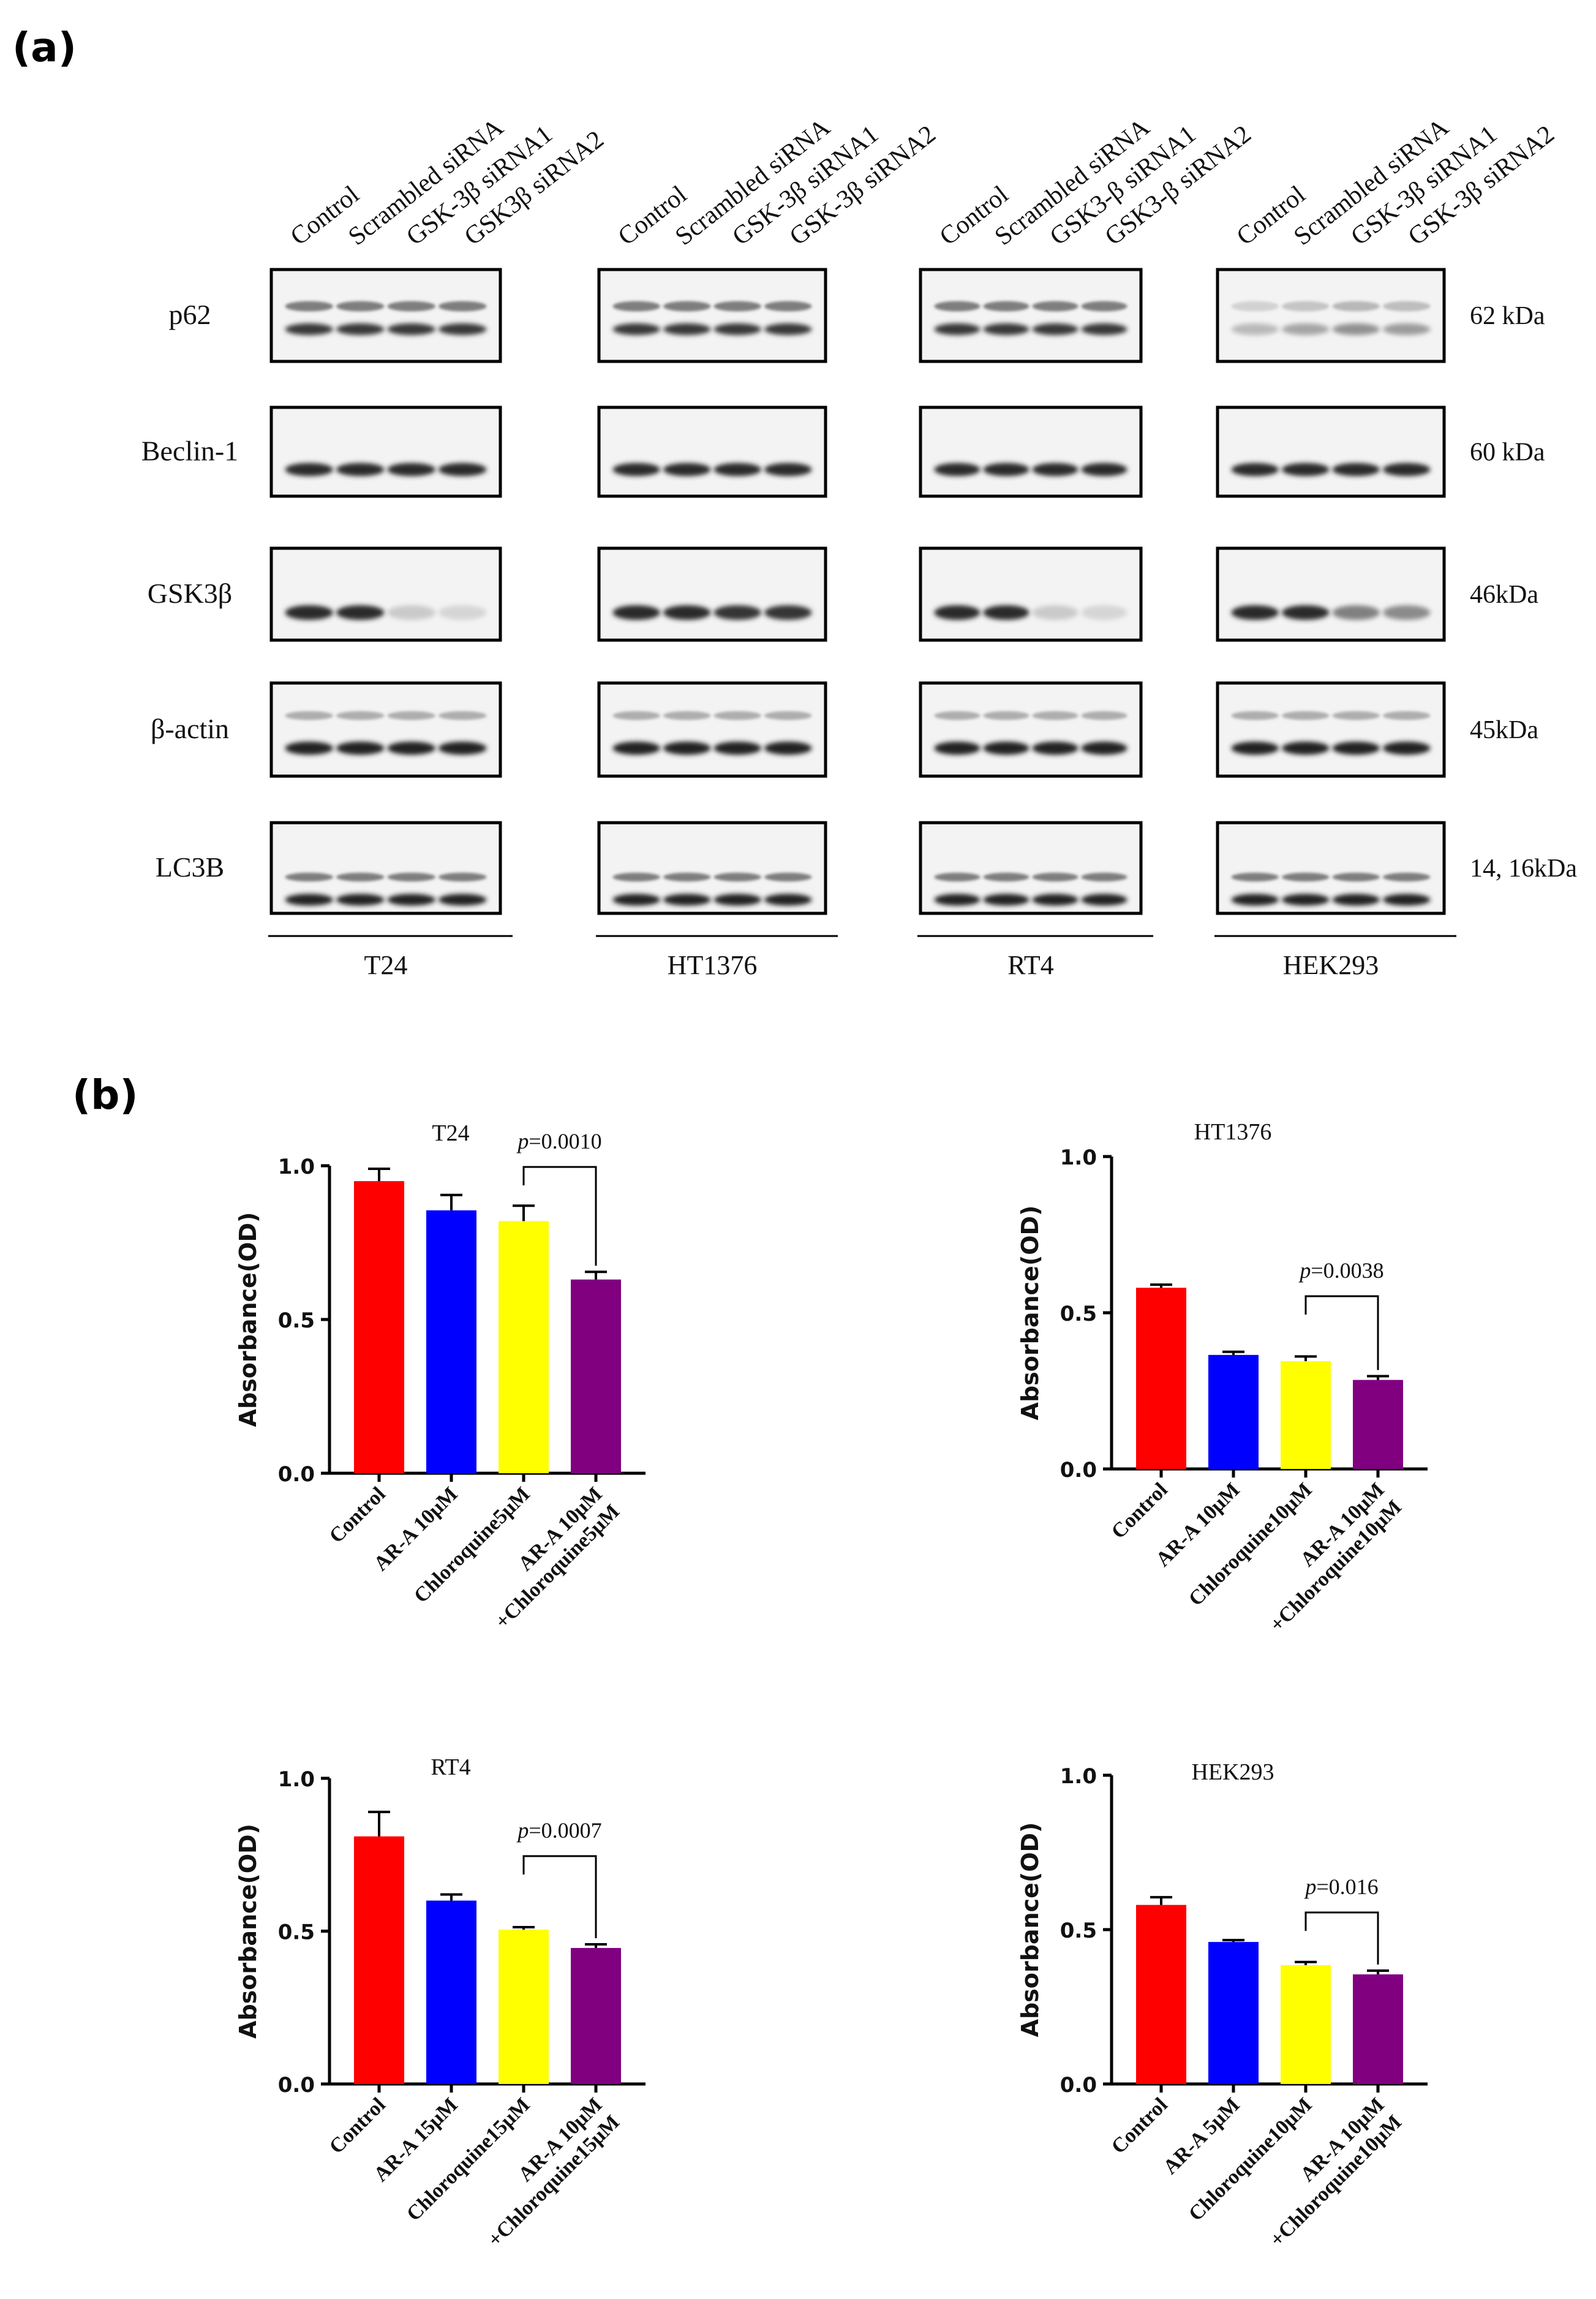 This screenshot has width=1596, height=2299. I want to click on p-value-label: p=0.016, so click(1340, 1887).